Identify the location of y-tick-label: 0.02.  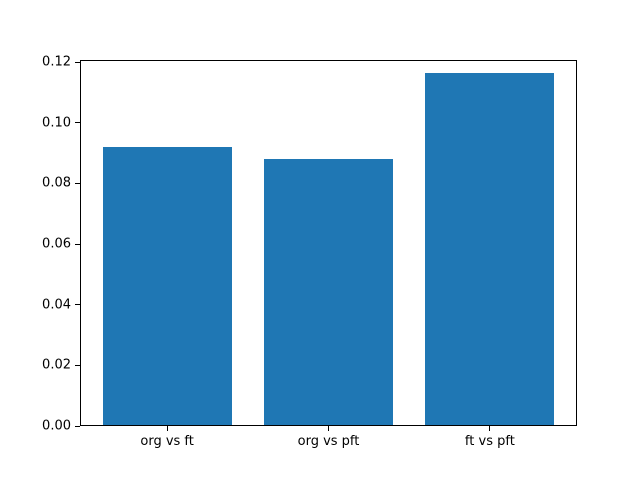
(56, 365).